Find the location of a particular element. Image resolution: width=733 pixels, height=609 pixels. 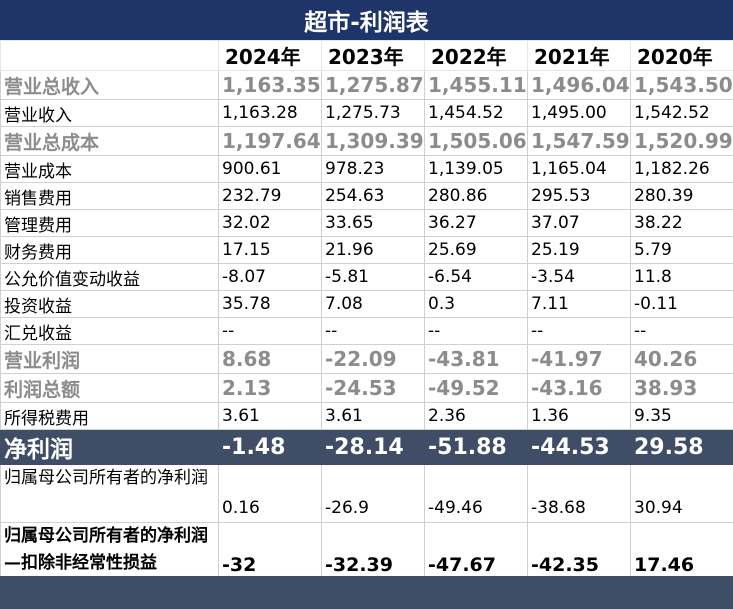

value-cell: -5.81 is located at coordinates (373, 277).